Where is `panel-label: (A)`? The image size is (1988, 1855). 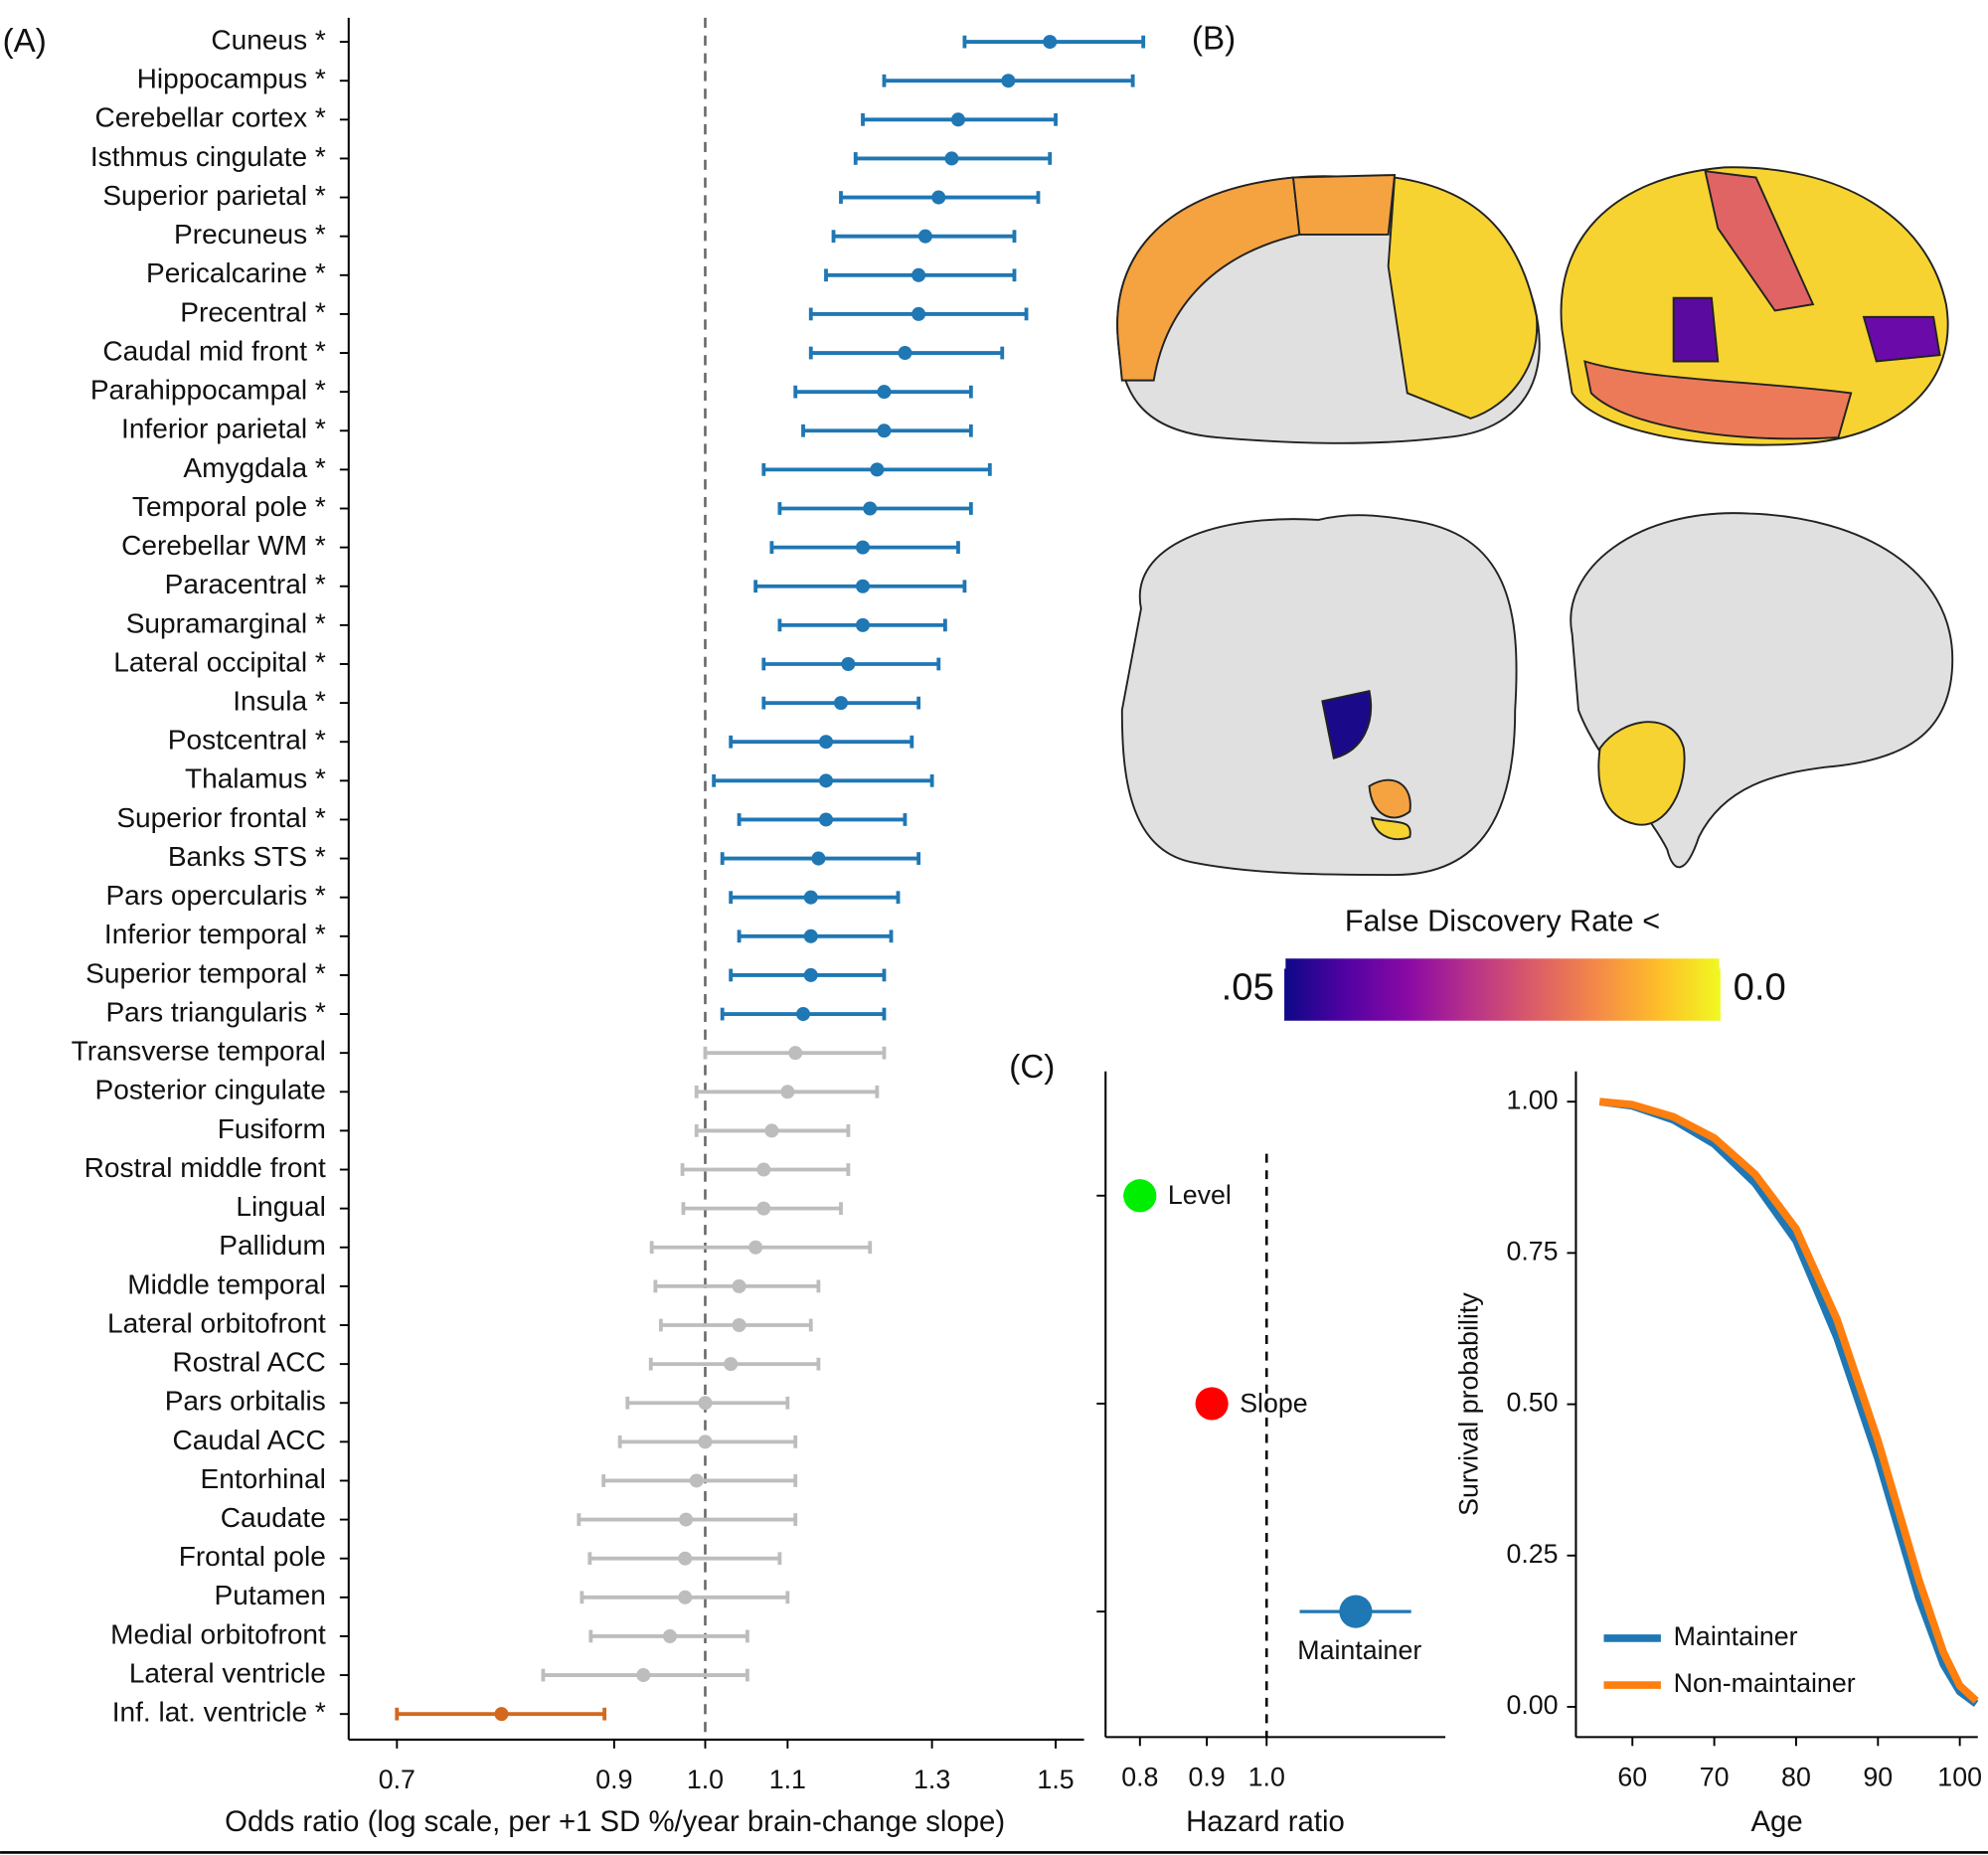 panel-label: (A) is located at coordinates (25, 41).